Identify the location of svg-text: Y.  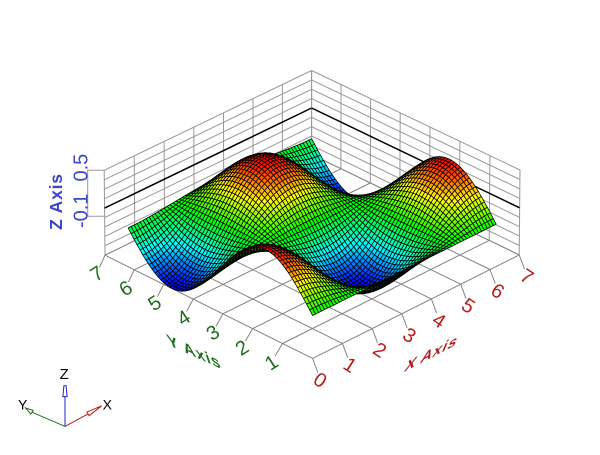
(23, 405).